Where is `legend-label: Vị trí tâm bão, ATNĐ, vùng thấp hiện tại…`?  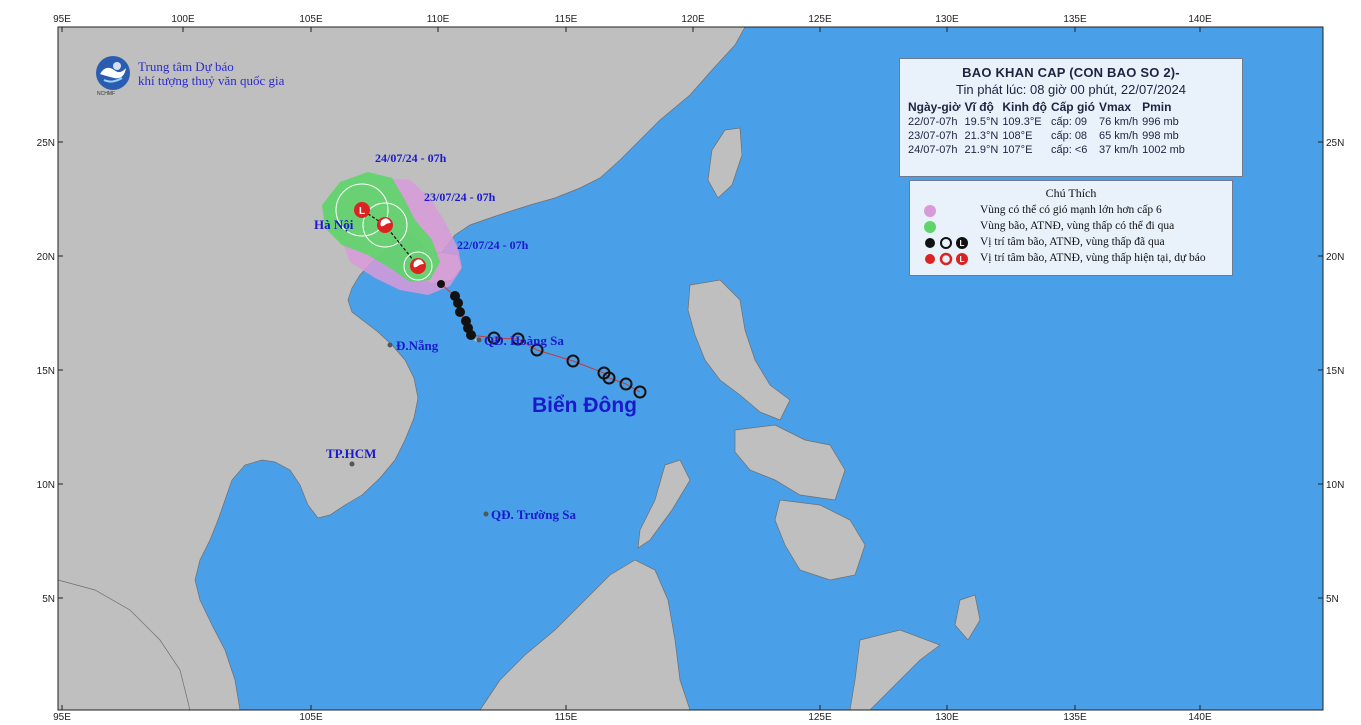
legend-label: Vị trí tâm bão, ATNĐ, vùng thấp hiện tại… is located at coordinates (1093, 258).